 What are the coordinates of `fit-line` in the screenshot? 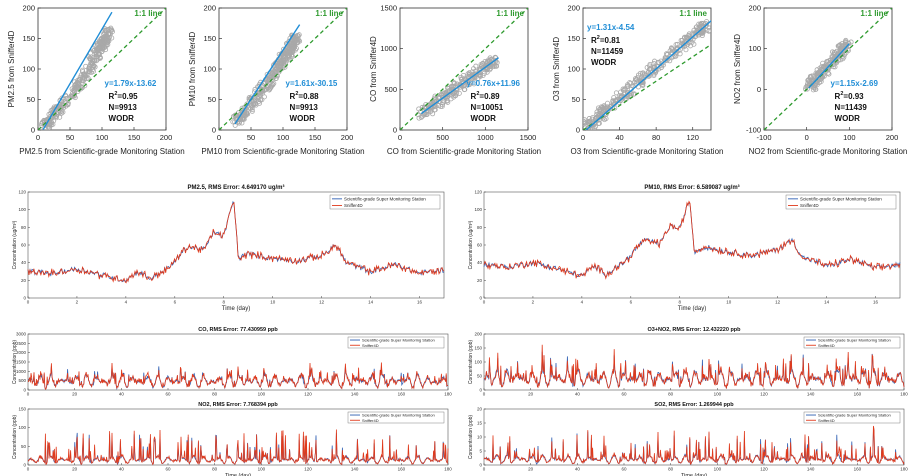 It's located at (459, 86).